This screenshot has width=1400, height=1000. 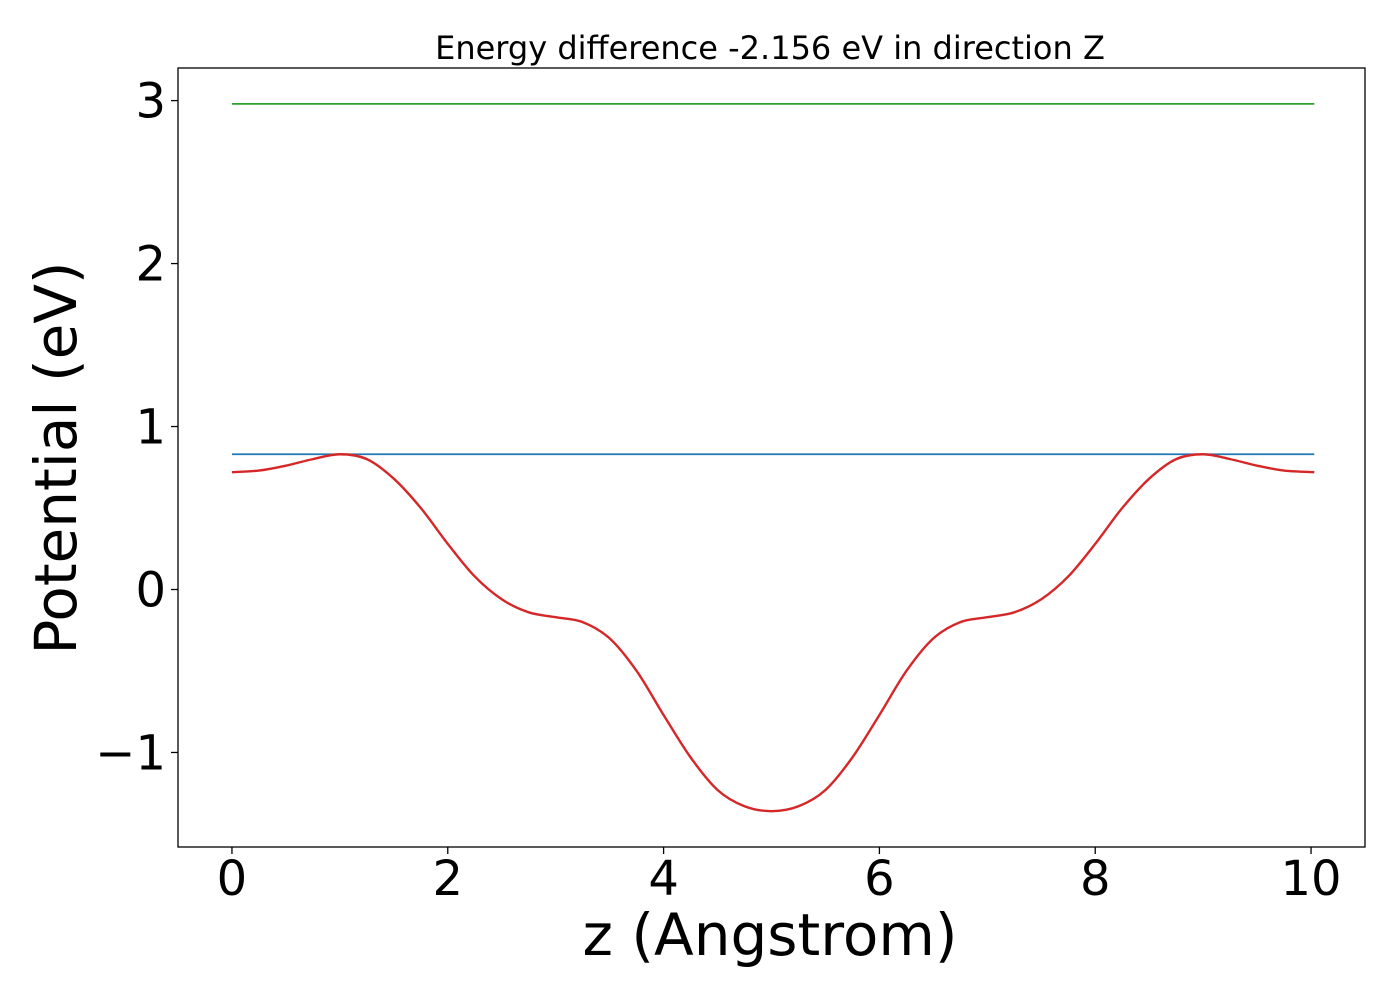 I want to click on x-tick-label: 6, so click(x=879, y=879).